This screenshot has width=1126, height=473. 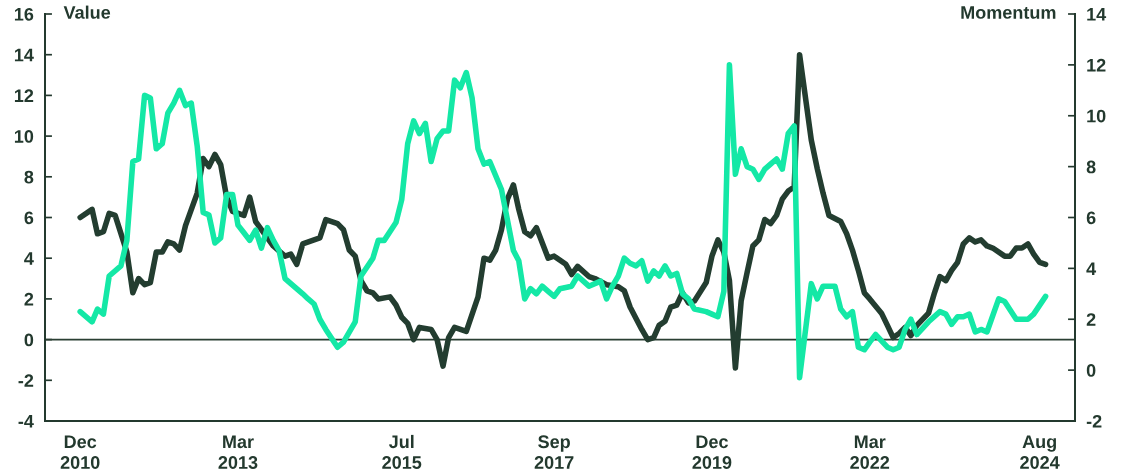 I want to click on y-tick-label: -4, so click(x=26, y=421).